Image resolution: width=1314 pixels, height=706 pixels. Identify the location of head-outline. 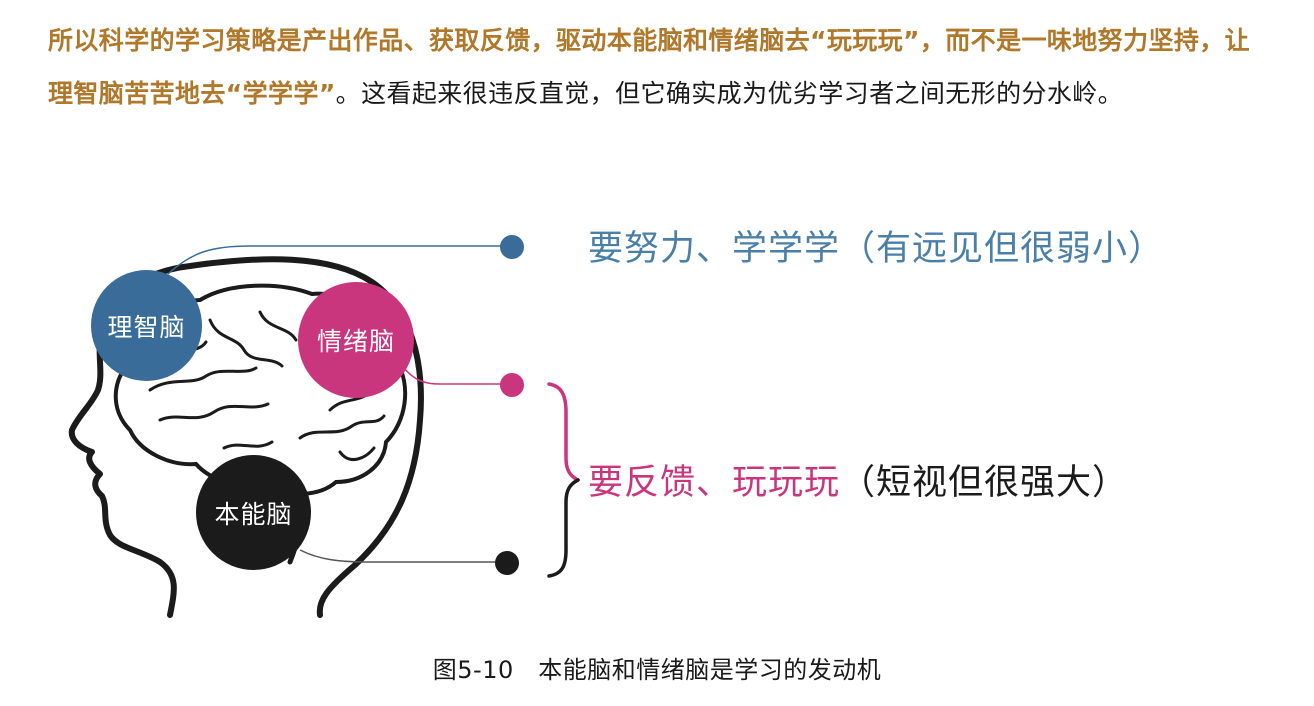
(246, 437).